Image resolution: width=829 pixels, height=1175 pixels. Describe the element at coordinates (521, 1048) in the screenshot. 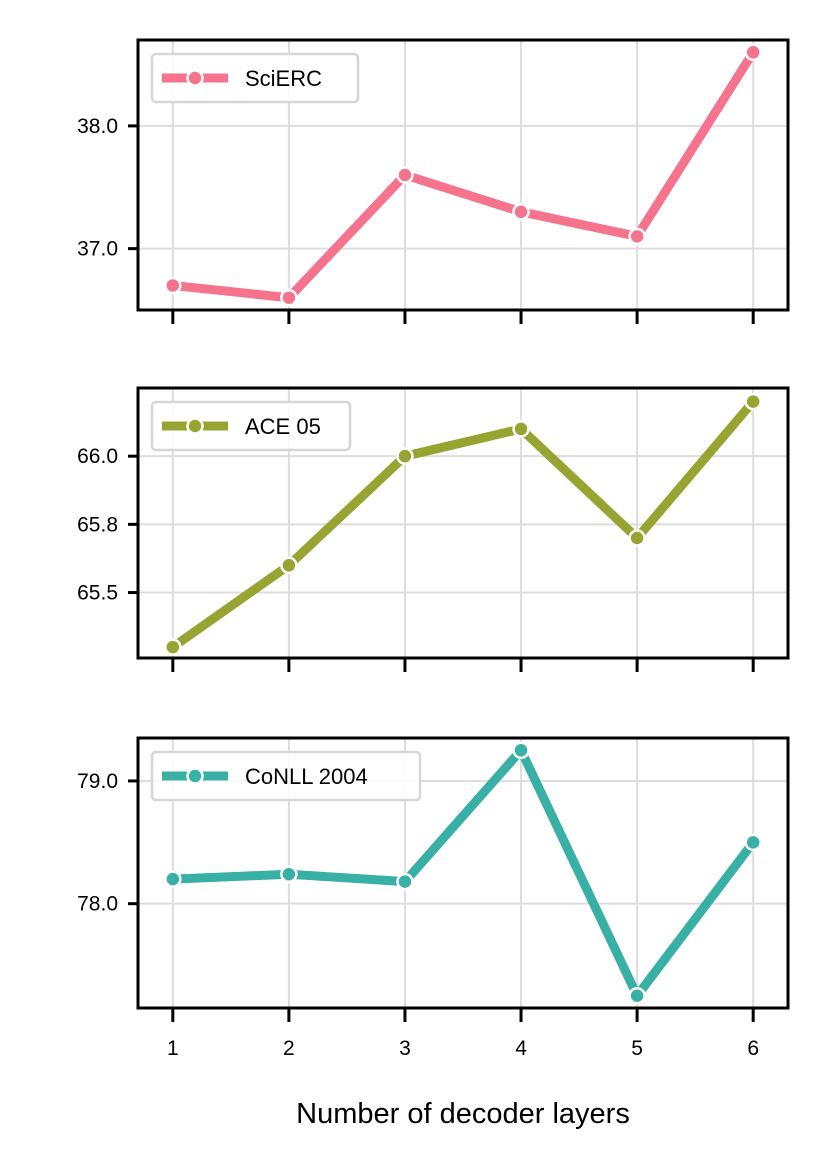

I see `x-tick-label: 4` at that location.